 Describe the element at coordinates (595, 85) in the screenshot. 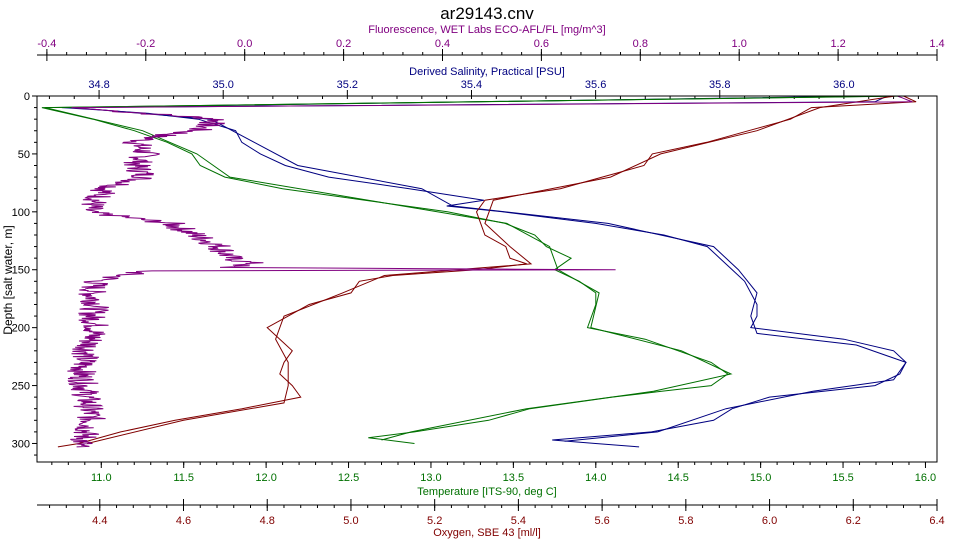

I see `salinity-tick-label: 35.6` at that location.